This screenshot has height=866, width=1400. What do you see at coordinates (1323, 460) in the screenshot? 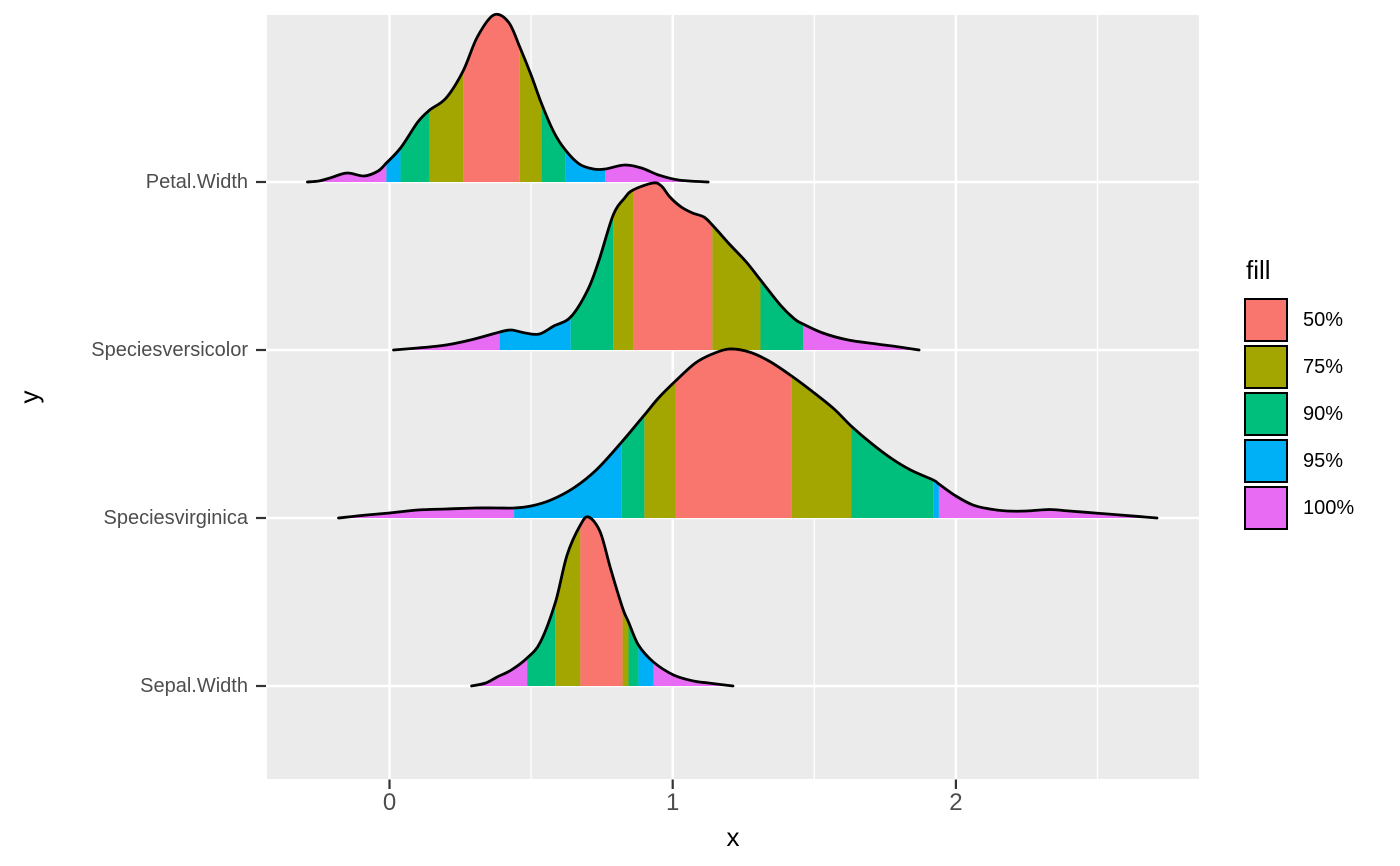
I see `legend-label: 95%` at bounding box center [1323, 460].